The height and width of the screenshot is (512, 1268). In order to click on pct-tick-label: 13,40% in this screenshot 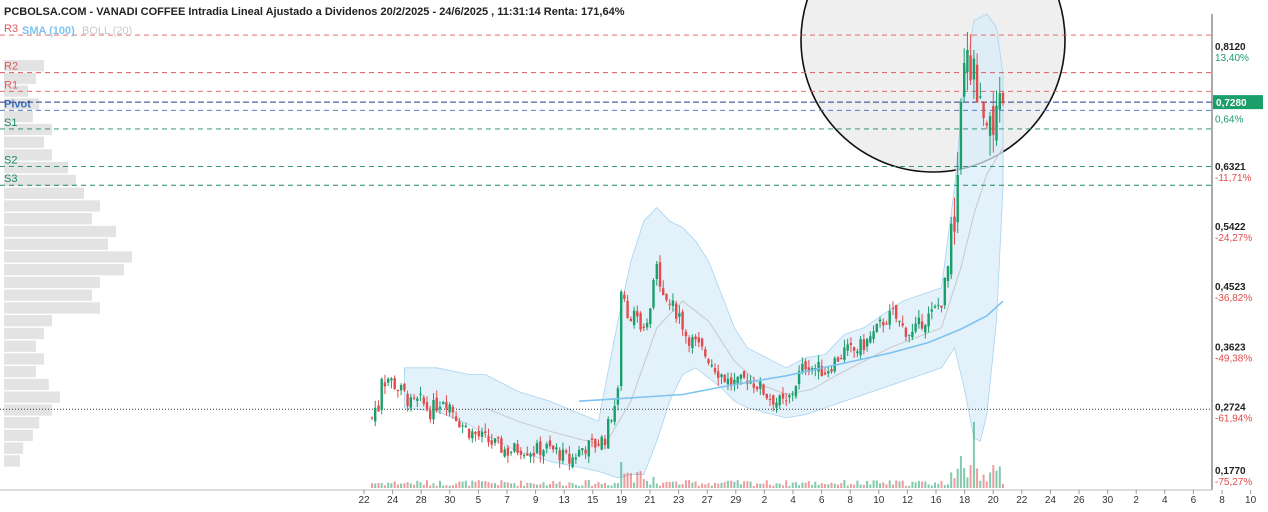, I will do `click(1232, 58)`.